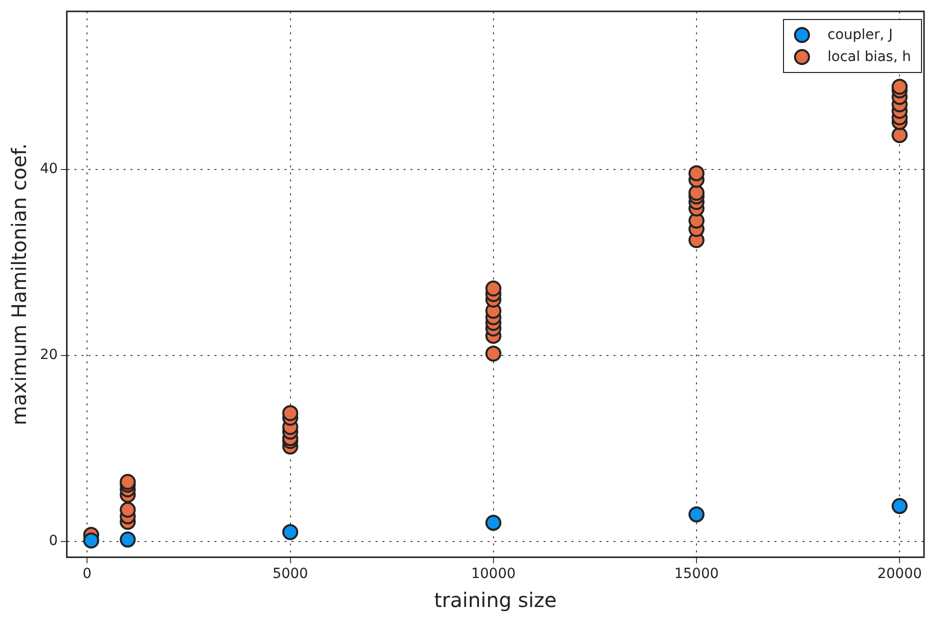 The image size is (933, 620). Describe the element at coordinates (19, 284) in the screenshot. I see `y-axis-title: maximum Hamiltonian coef.` at that location.